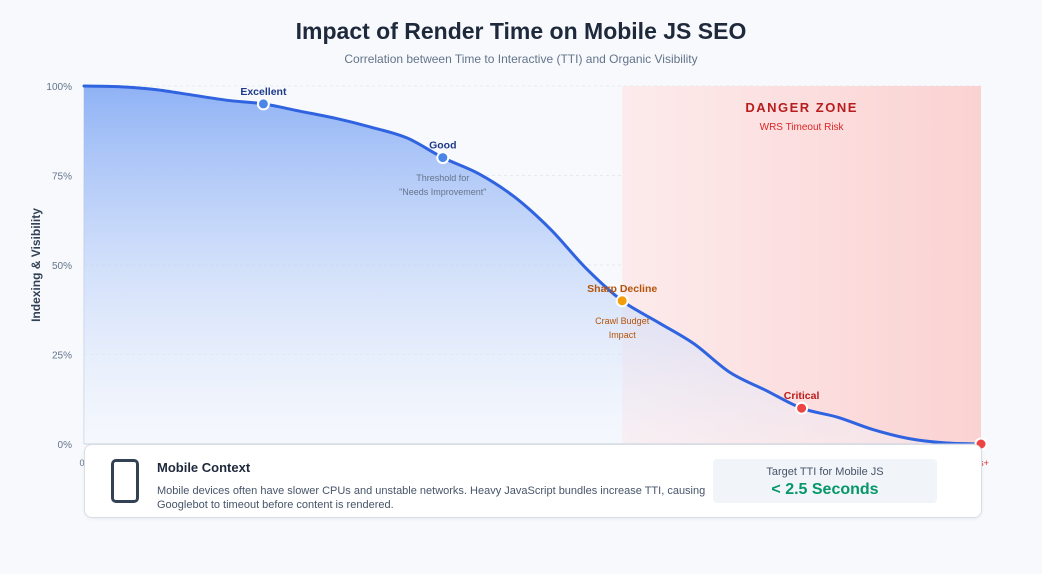 The image size is (1042, 574). Describe the element at coordinates (62, 356) in the screenshot. I see `y-tick-label: 25%` at that location.